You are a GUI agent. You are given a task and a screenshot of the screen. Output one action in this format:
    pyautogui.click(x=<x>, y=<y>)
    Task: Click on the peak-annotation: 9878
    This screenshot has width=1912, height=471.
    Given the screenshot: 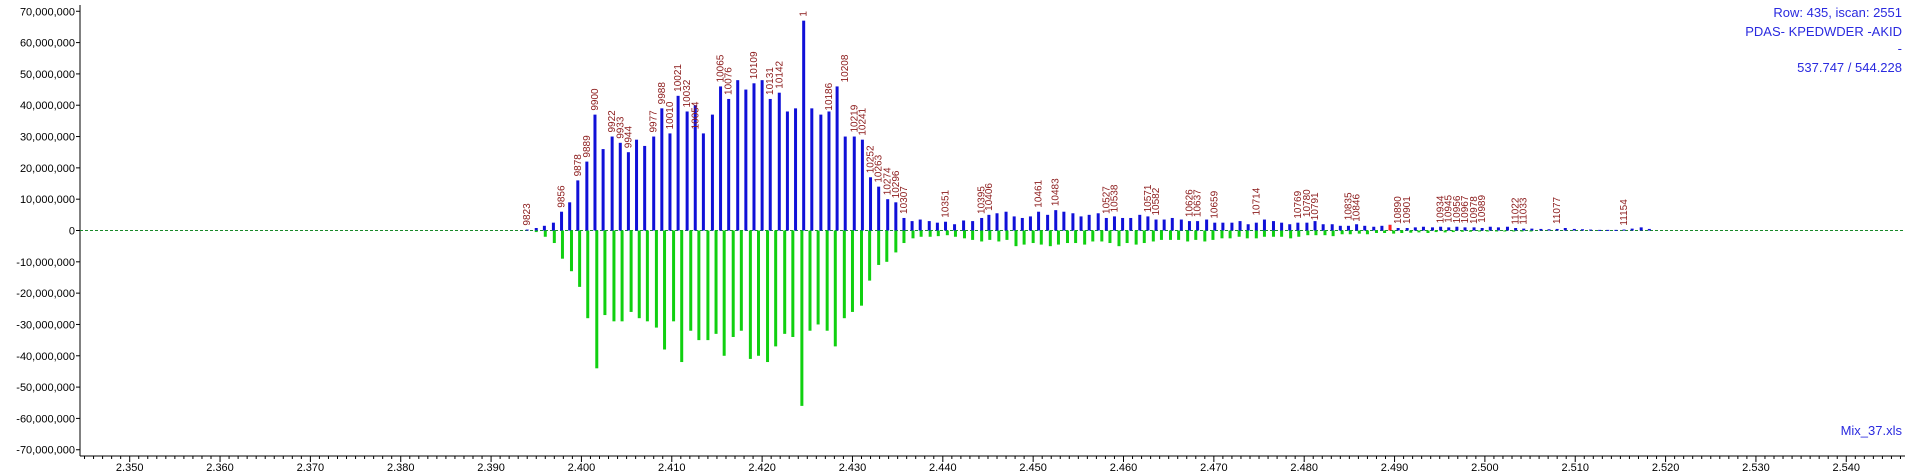 What is the action you would take?
    pyautogui.click(x=578, y=165)
    